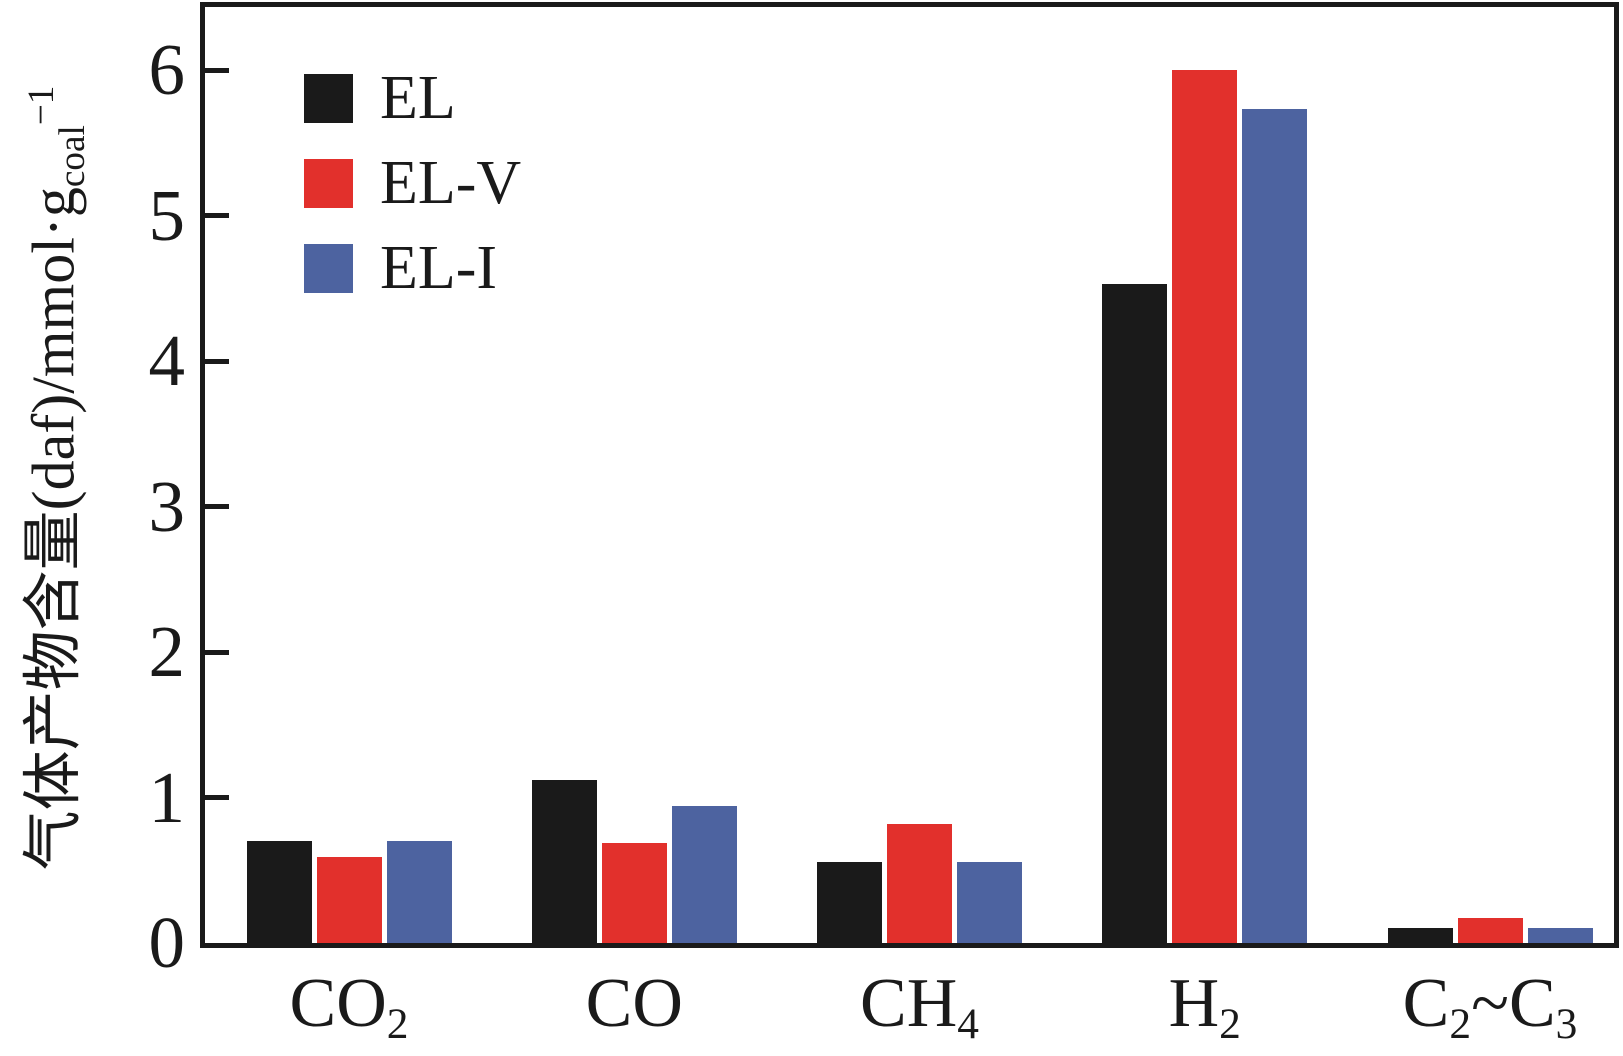 The height and width of the screenshot is (1056, 1623). Describe the element at coordinates (418, 98) in the screenshot. I see `legend-label-el: EL` at that location.